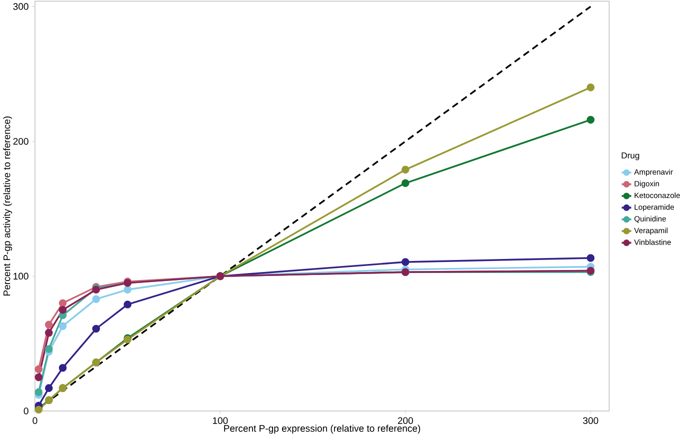 This screenshot has width=685, height=438. Describe the element at coordinates (20, 6) in the screenshot. I see `y-tick-label: 300` at that location.